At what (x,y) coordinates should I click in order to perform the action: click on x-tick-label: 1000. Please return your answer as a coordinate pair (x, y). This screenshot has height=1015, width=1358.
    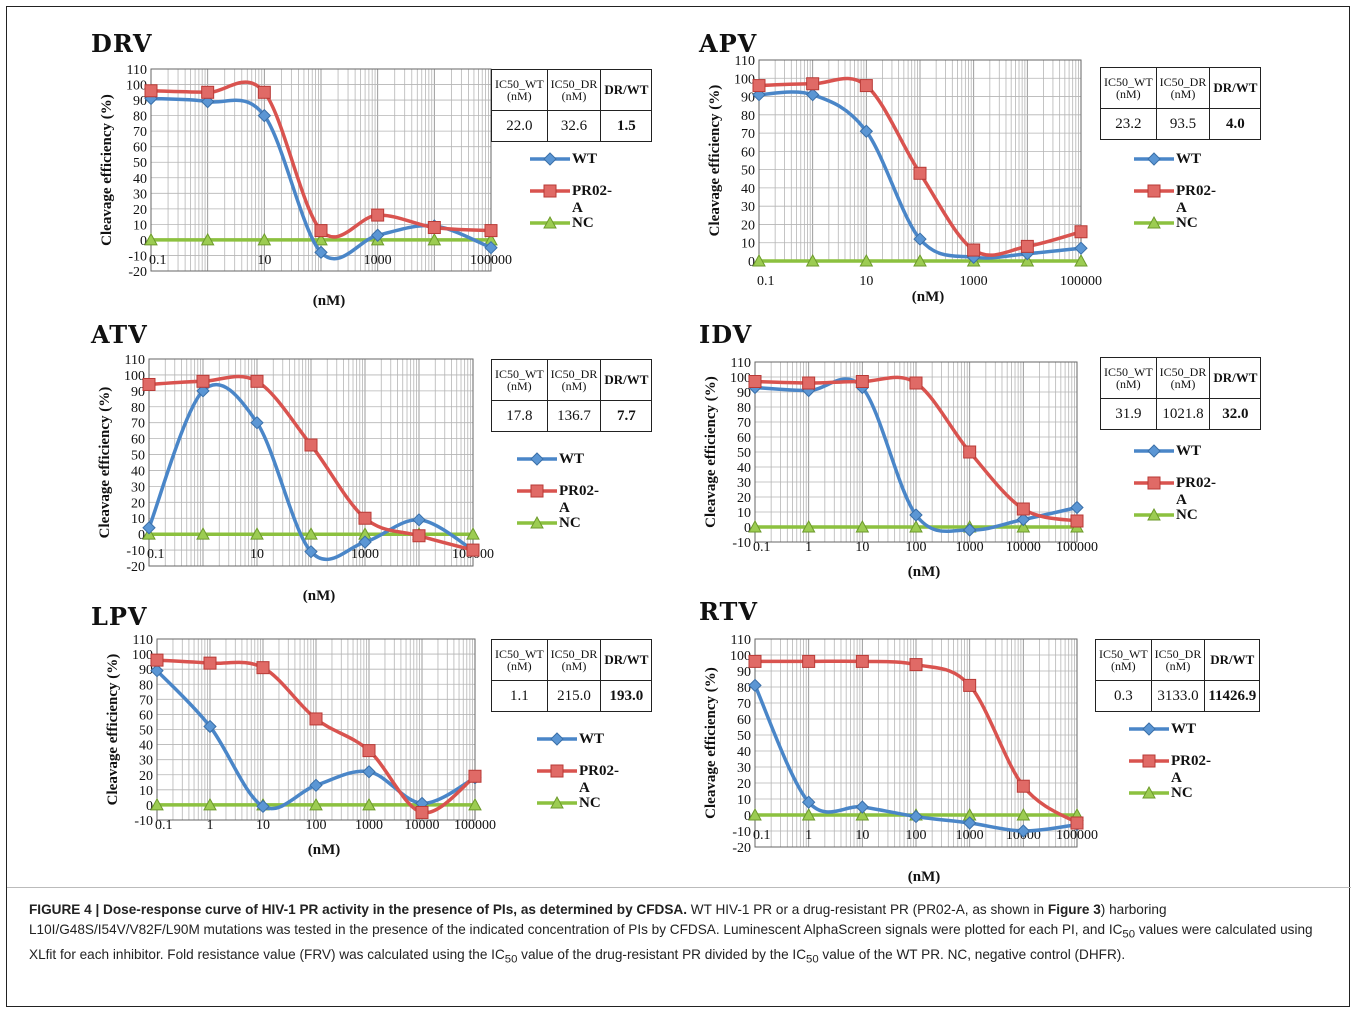
    Looking at the image, I should click on (974, 281).